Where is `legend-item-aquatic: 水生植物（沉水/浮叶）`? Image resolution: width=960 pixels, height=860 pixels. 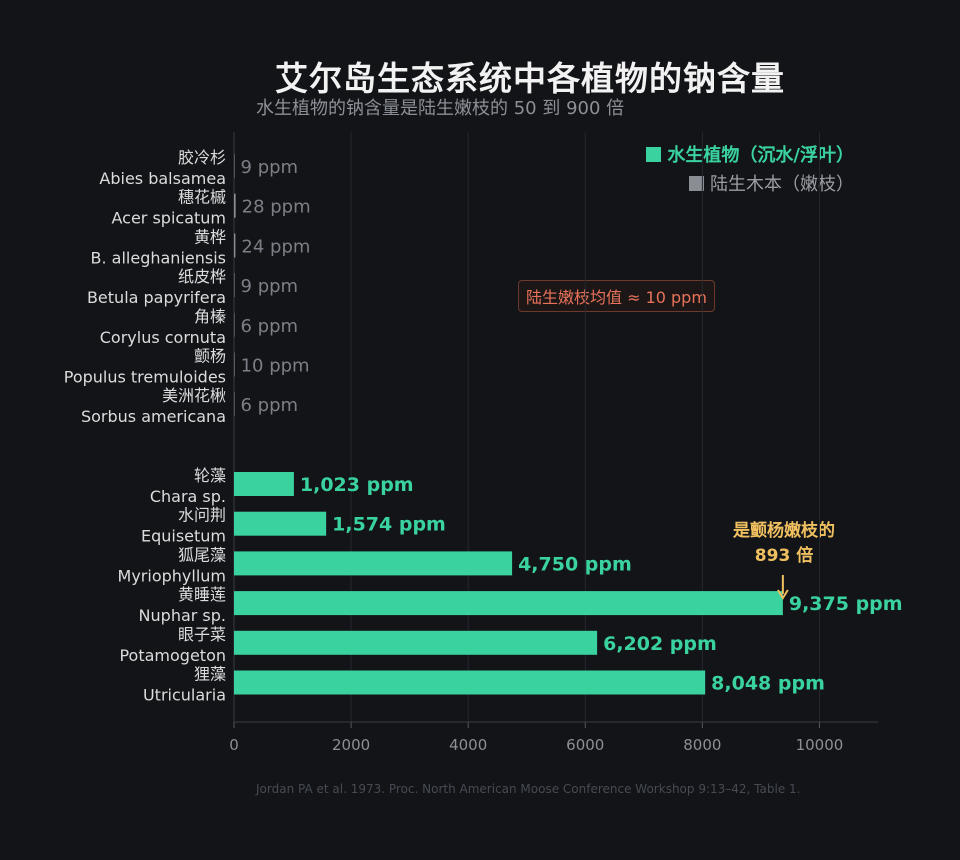 legend-item-aquatic: 水生植物（沉水/浮叶） is located at coordinates (750, 154).